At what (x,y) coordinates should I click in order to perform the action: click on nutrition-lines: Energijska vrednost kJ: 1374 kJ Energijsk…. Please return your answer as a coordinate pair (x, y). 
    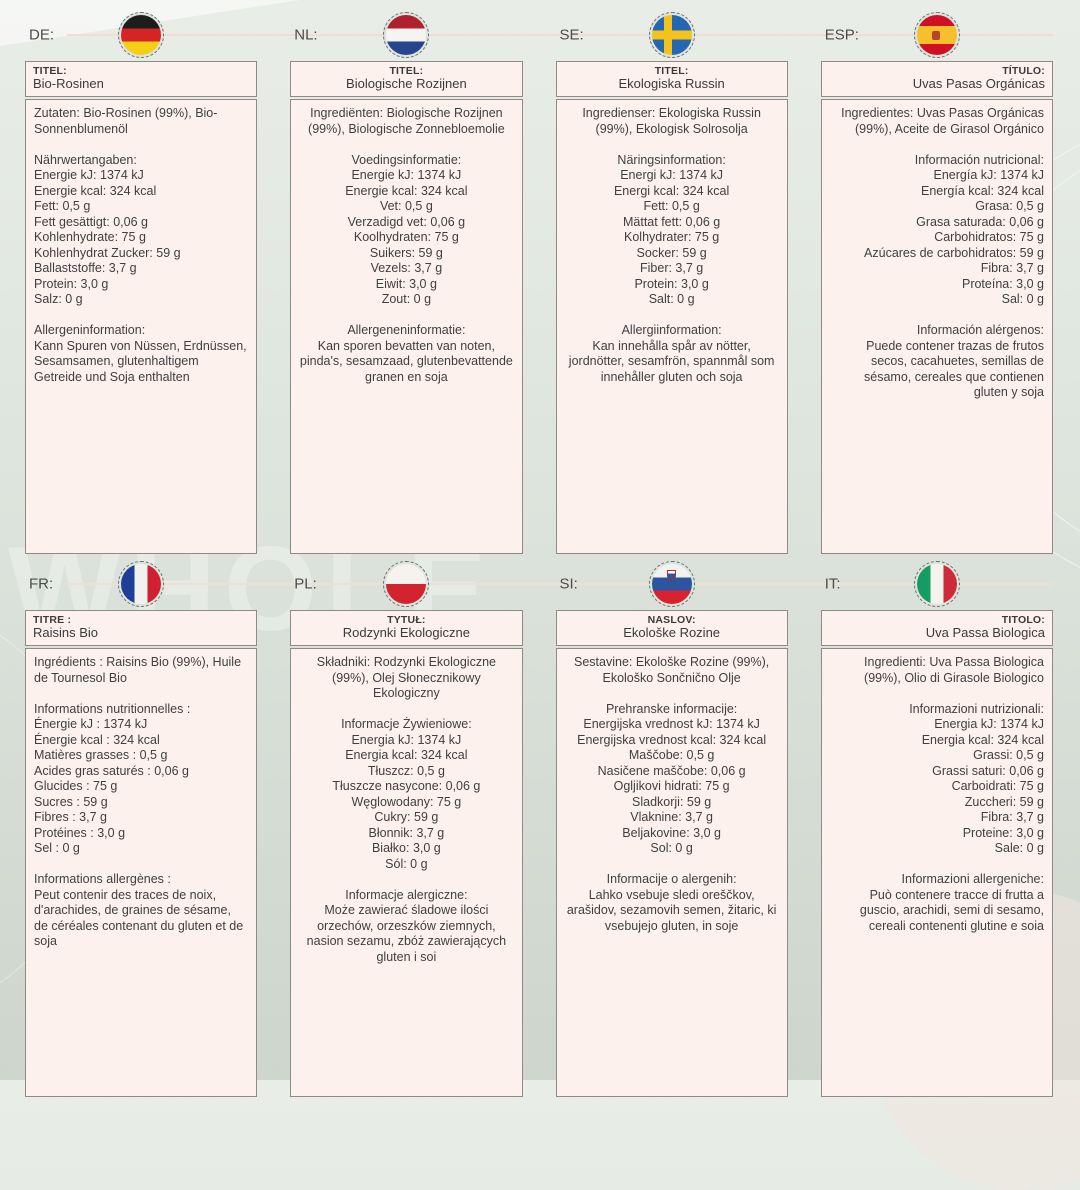
    Looking at the image, I should click on (672, 786).